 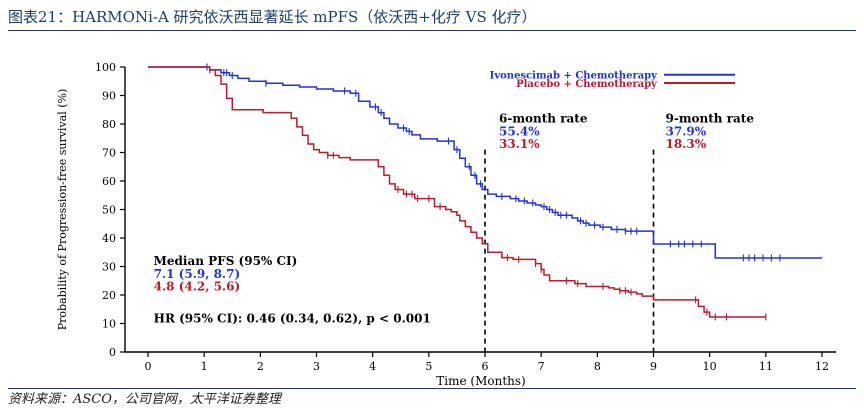 I want to click on source-note: 资料来源：ASCO，公司官网，太平洋证券整理, so click(x=432, y=400).